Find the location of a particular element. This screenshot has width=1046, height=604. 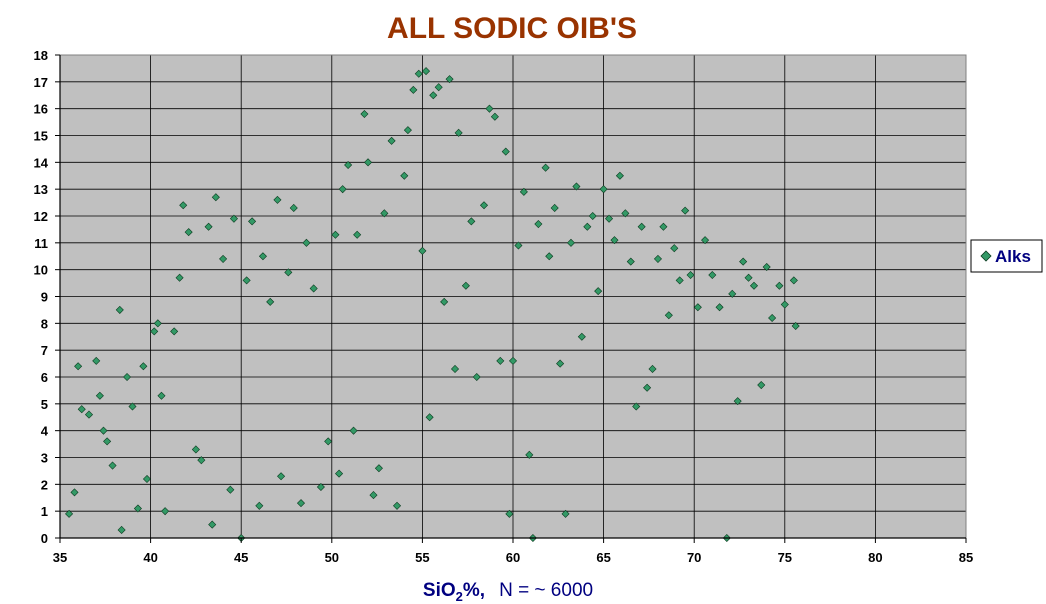

y-tick-label: 8 is located at coordinates (44, 323).